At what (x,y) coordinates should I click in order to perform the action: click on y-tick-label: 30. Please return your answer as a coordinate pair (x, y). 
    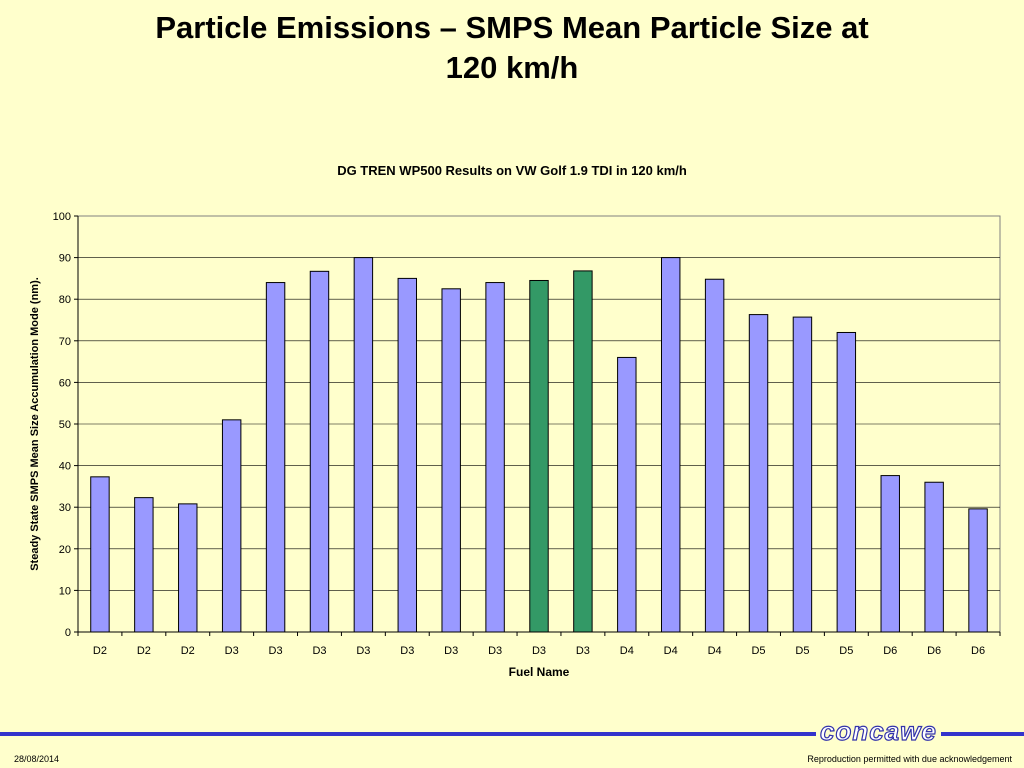
    Looking at the image, I should click on (65, 508).